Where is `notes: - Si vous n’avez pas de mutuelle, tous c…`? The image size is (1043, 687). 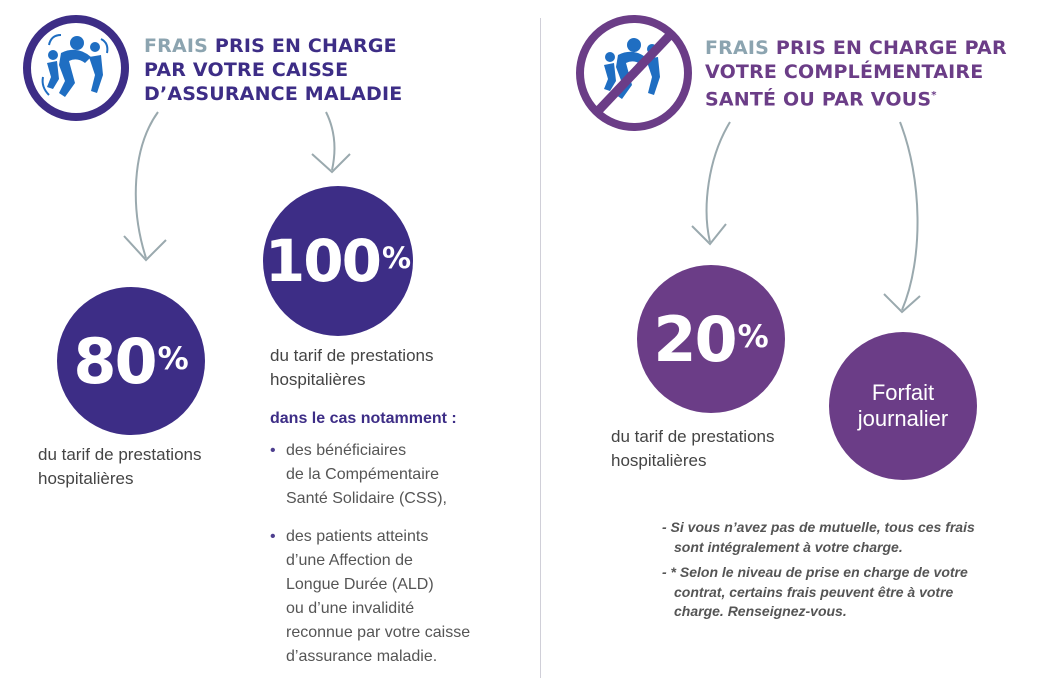 notes: - Si vous n’avez pas de mutuelle, tous c… is located at coordinates (827, 573).